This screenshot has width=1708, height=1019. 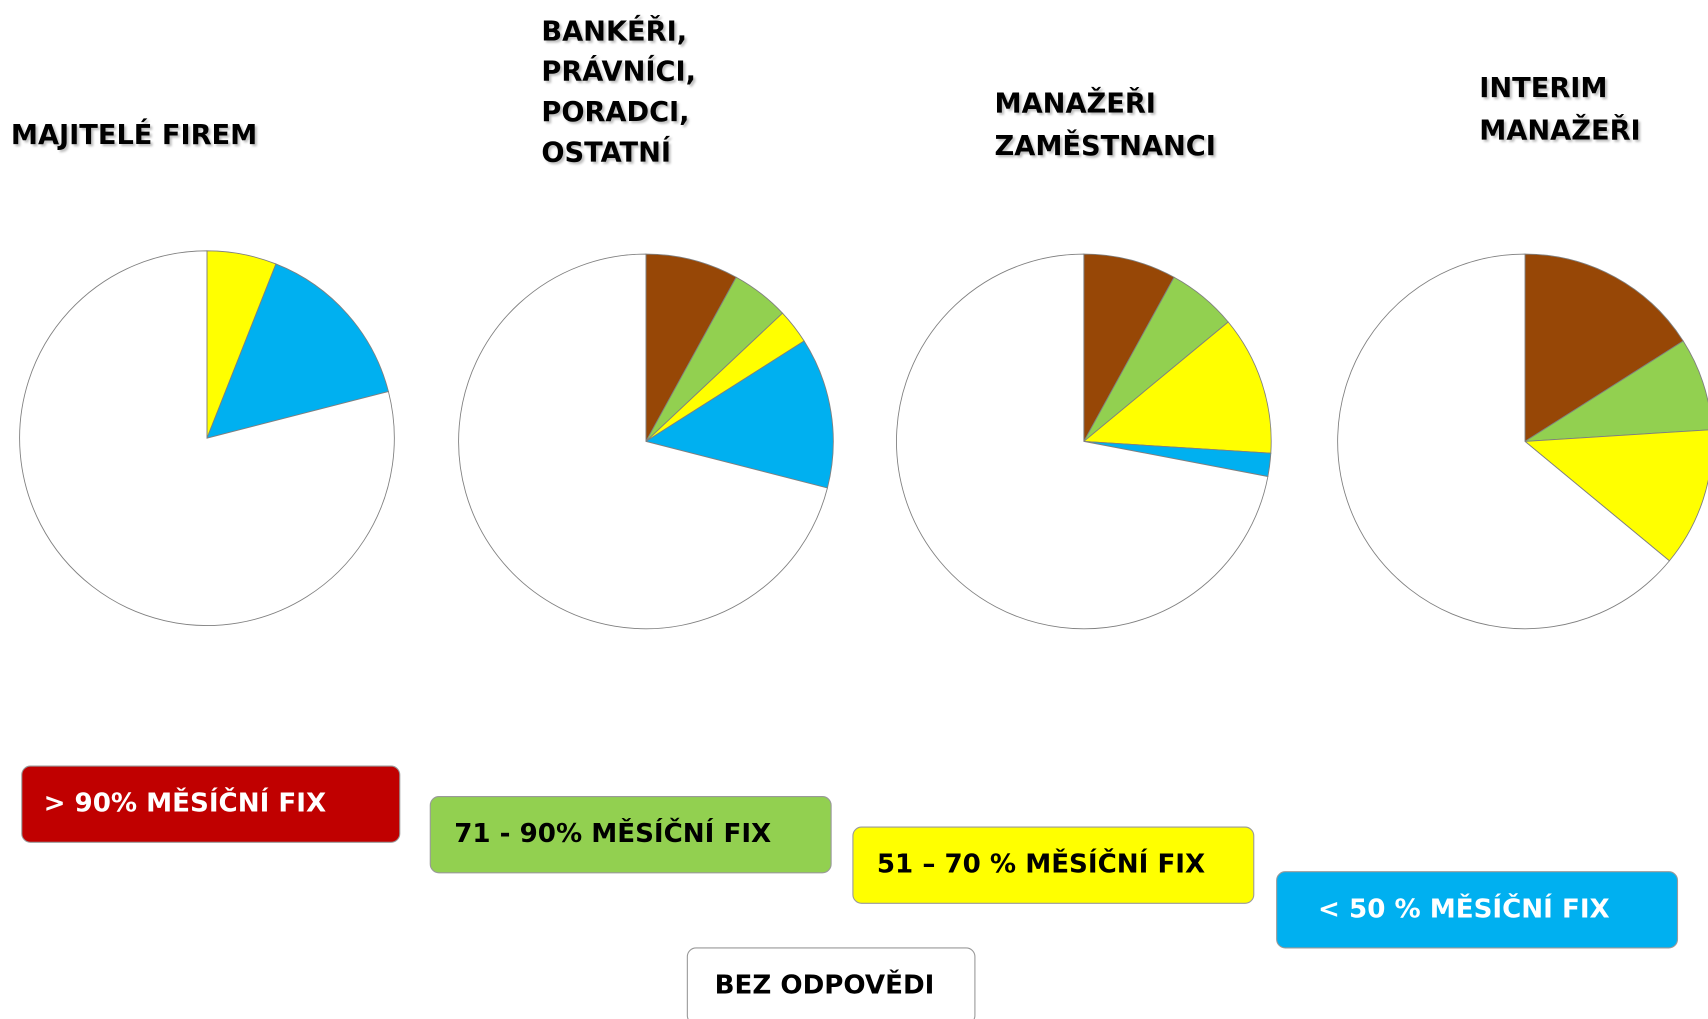 I want to click on legend-label: > 90% MĚSÍČNÍ FIX, so click(x=185, y=803).